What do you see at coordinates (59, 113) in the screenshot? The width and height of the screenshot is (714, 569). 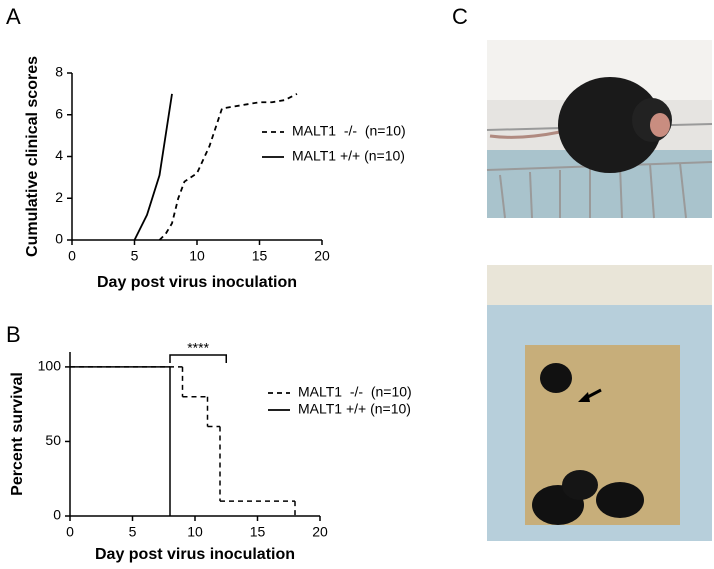 I see `y-tick-label: 6` at bounding box center [59, 113].